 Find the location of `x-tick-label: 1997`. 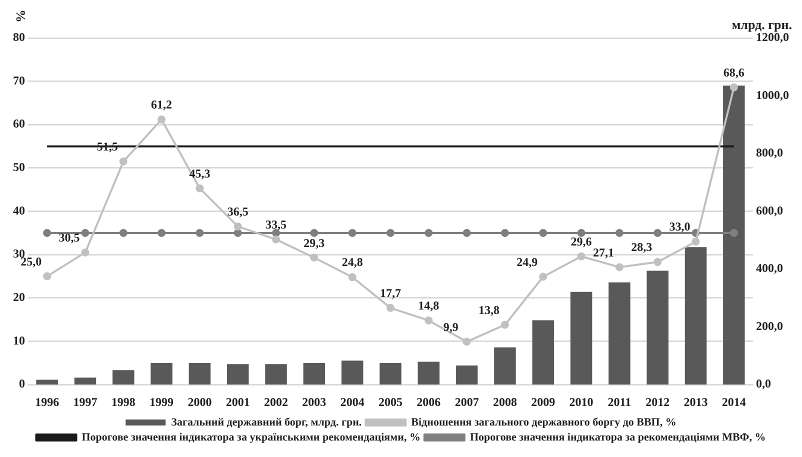

x-tick-label: 1997 is located at coordinates (85, 401).